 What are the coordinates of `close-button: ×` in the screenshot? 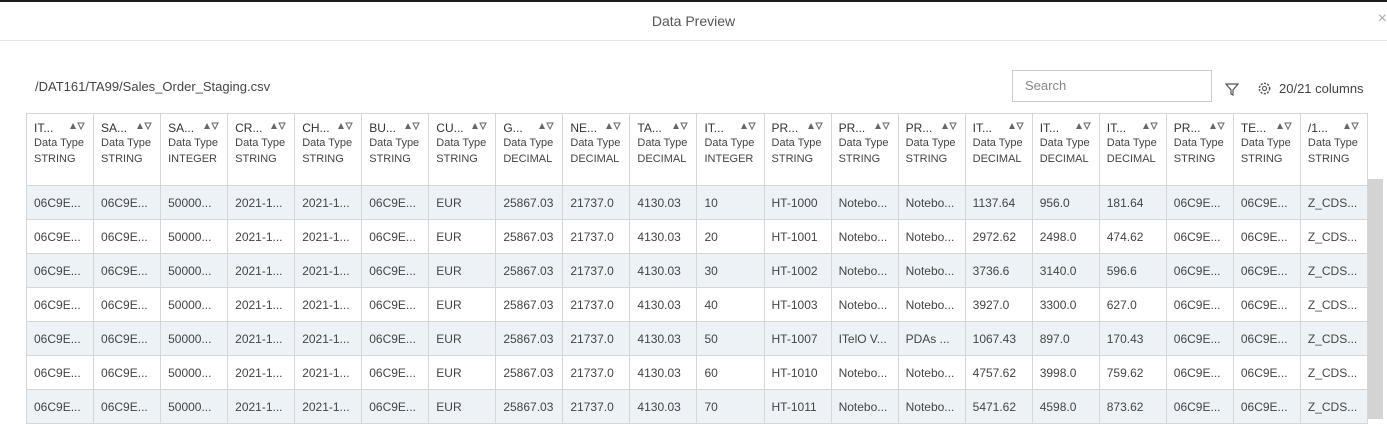 It's located at (1382, 18).